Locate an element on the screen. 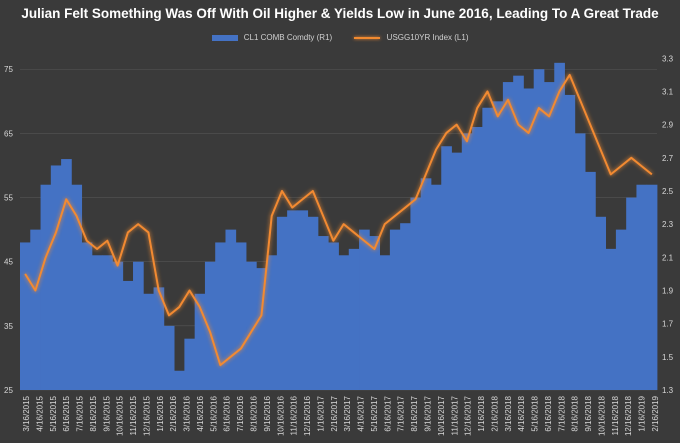  left-tick-label: 35 is located at coordinates (8, 326).